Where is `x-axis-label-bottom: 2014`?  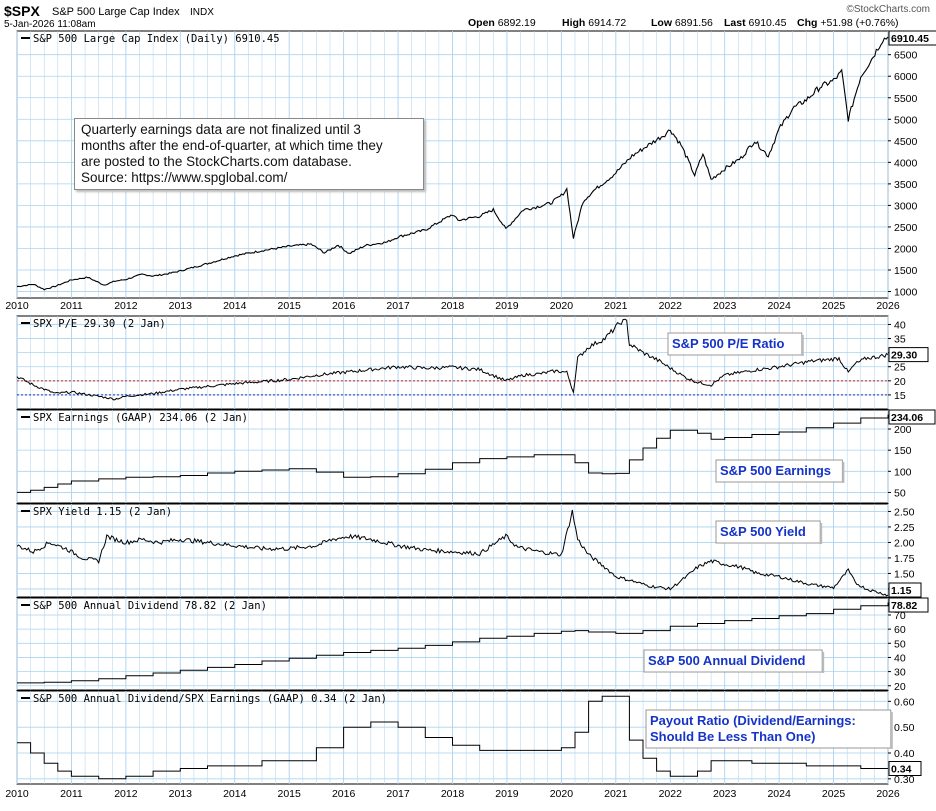 x-axis-label-bottom: 2014 is located at coordinates (235, 794).